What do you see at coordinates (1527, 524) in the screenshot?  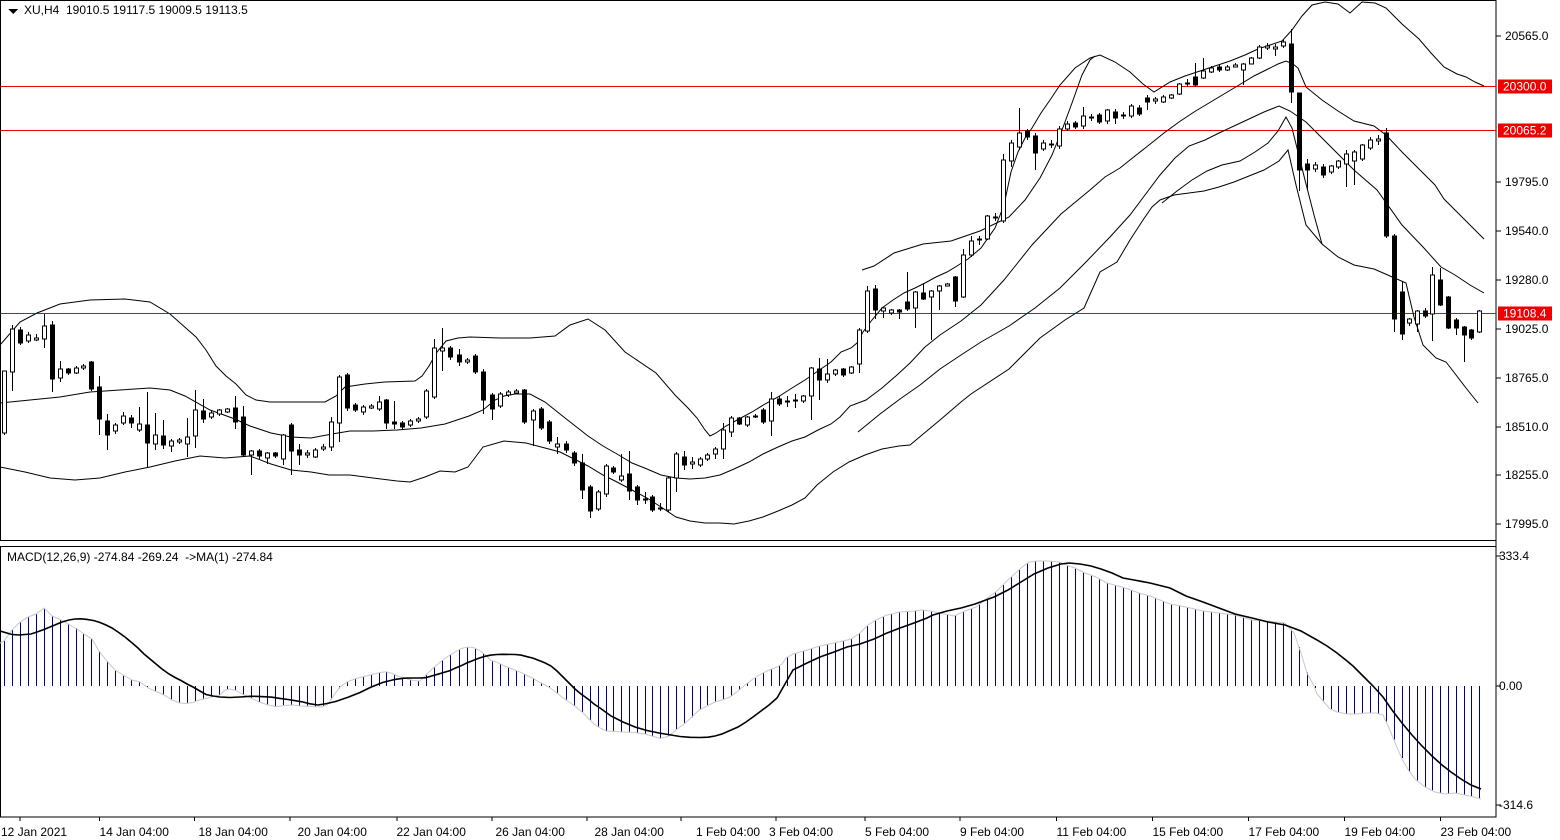 I see `svg-text: 17995.0` at bounding box center [1527, 524].